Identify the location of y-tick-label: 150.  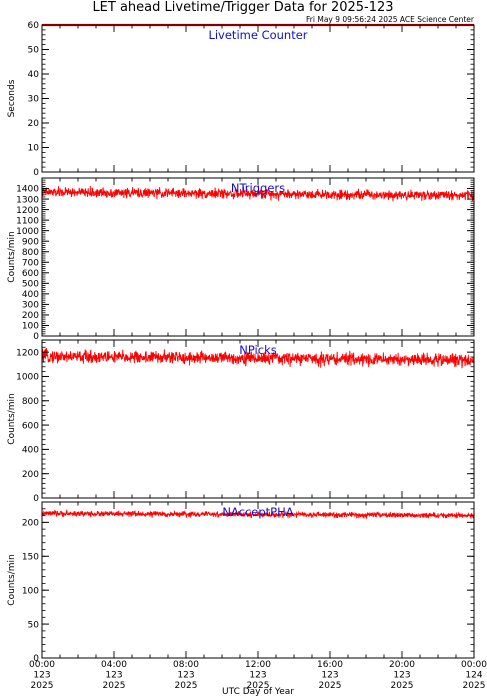
(30, 557).